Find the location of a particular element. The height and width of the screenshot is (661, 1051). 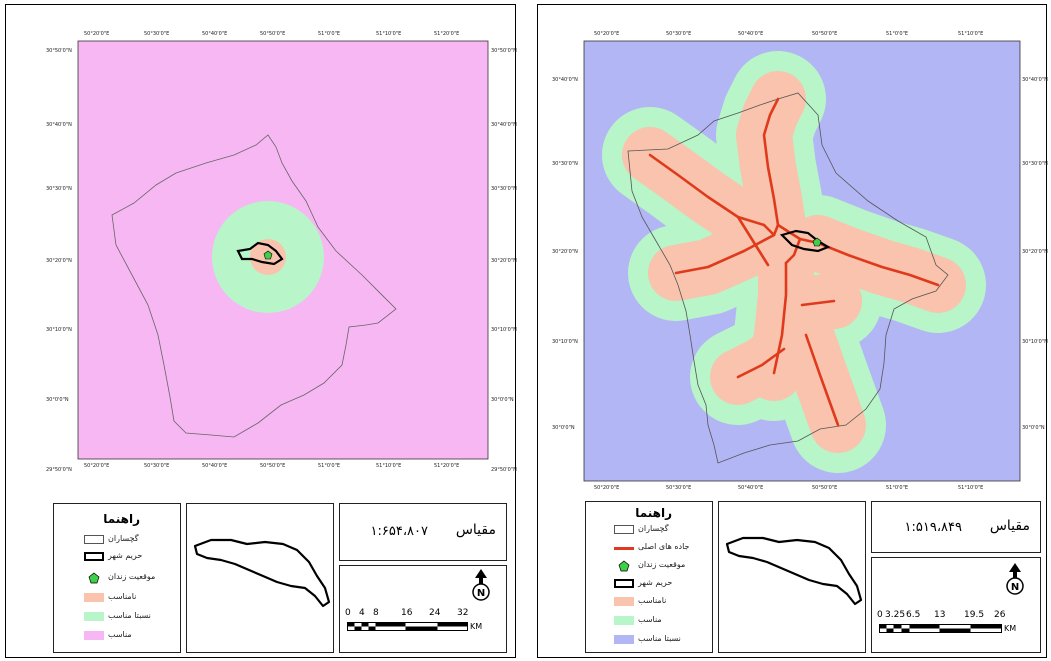

right-legend-item: مناسب is located at coordinates (662, 621).